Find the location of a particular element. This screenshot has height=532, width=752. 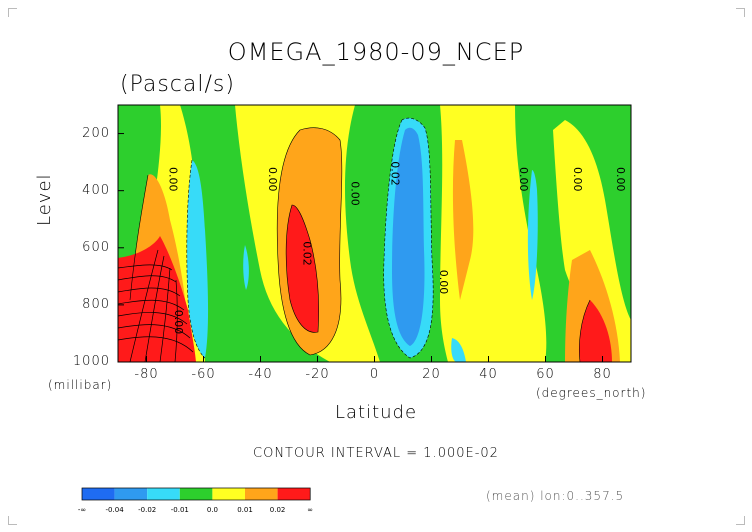

x-tick-label: -60 is located at coordinates (203, 374).